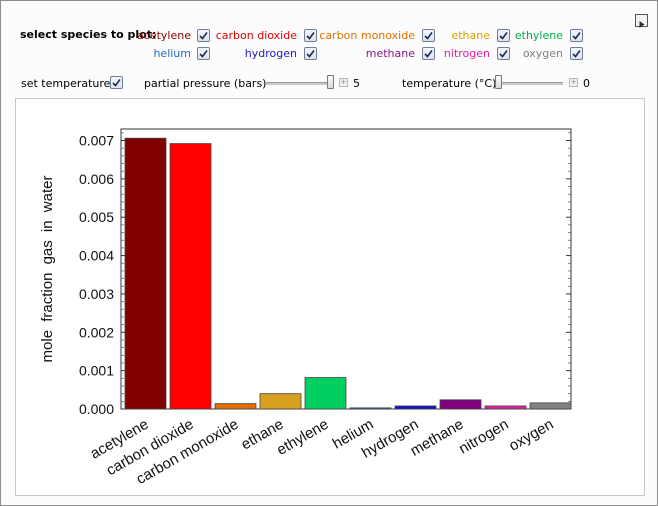  I want to click on bar-ethane, so click(280, 401).